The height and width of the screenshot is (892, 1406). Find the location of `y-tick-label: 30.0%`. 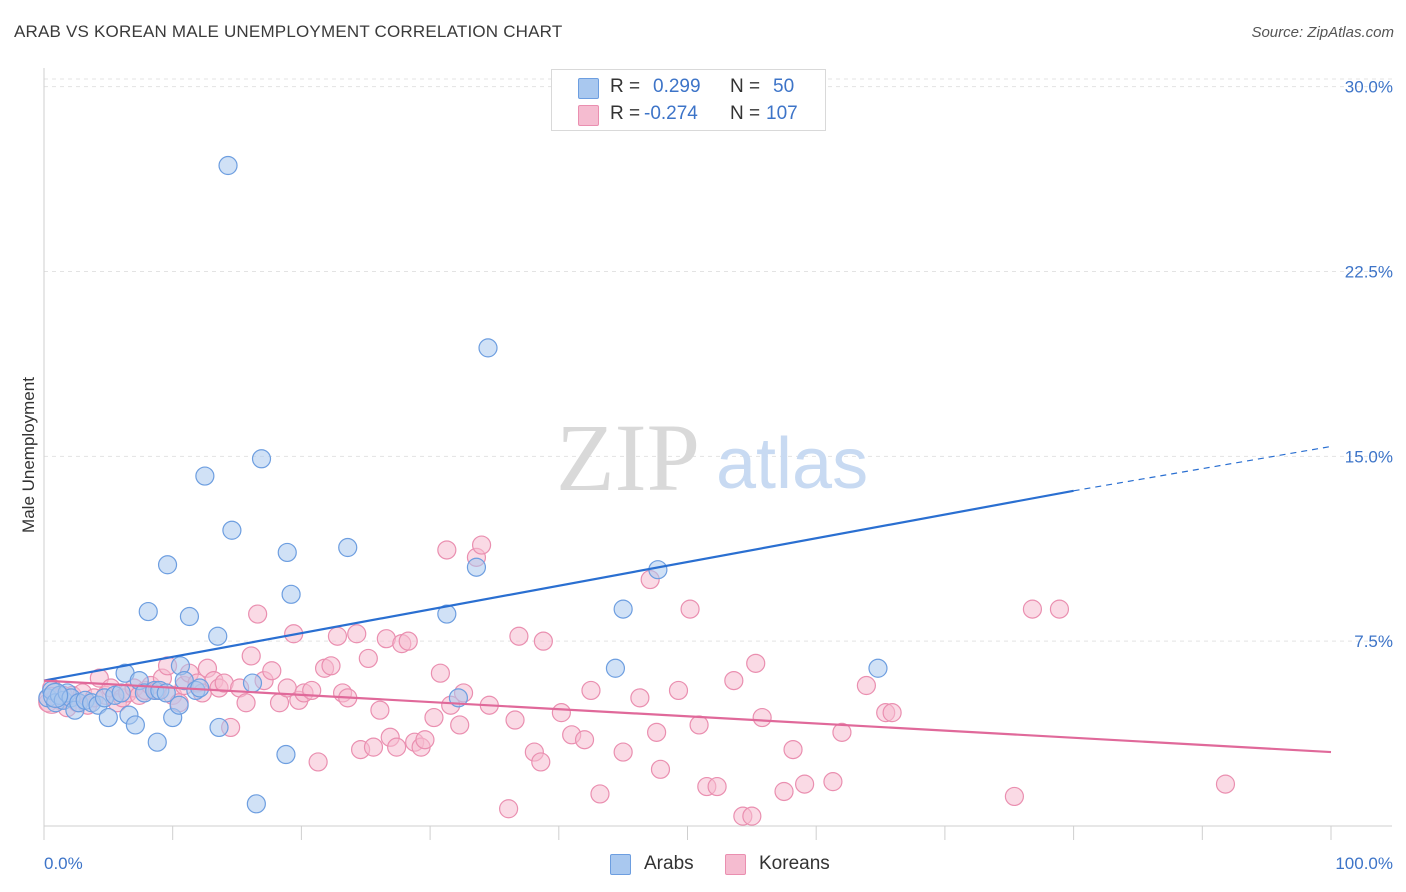

y-tick-label: 30.0% is located at coordinates (1369, 87).